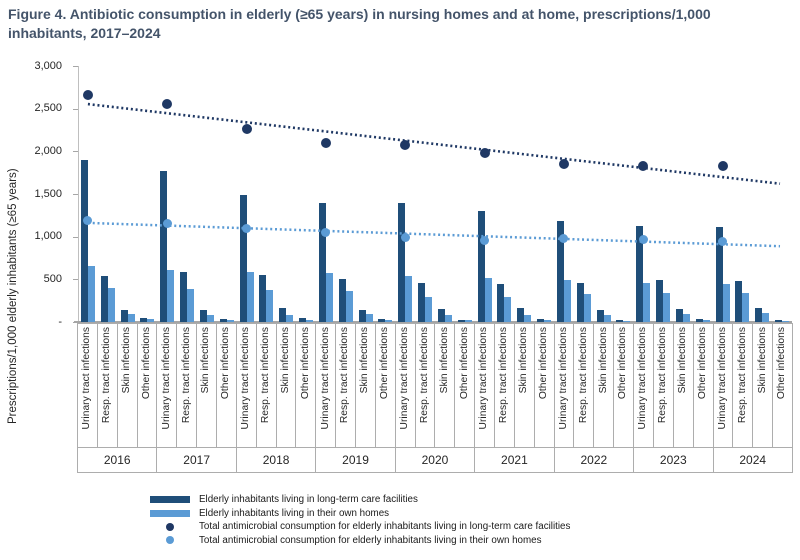  I want to click on x-axis-baseline, so click(433, 322).